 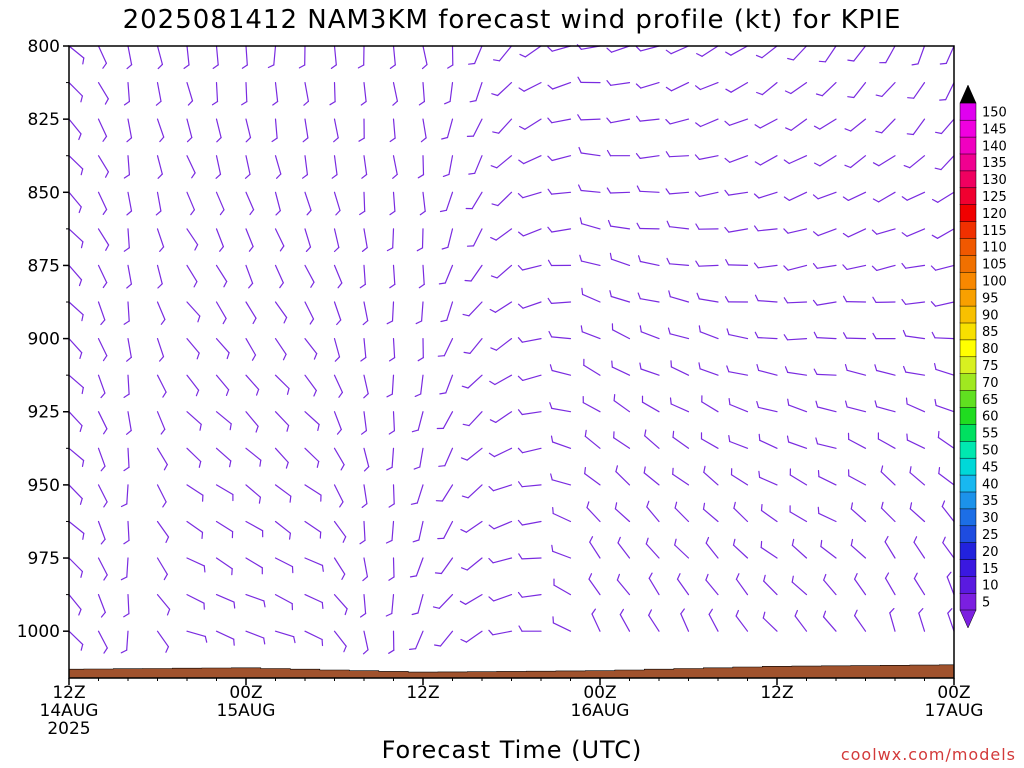 What do you see at coordinates (990, 501) in the screenshot?
I see `colorbar-label: 35` at bounding box center [990, 501].